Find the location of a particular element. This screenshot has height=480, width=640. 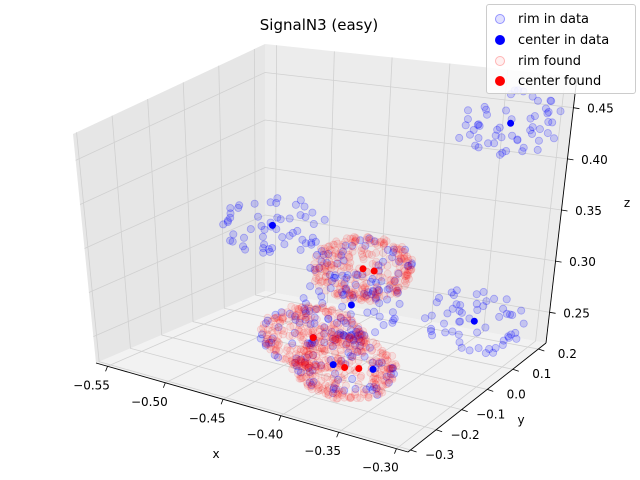

y-tick-mark is located at coordinates (490, 390).